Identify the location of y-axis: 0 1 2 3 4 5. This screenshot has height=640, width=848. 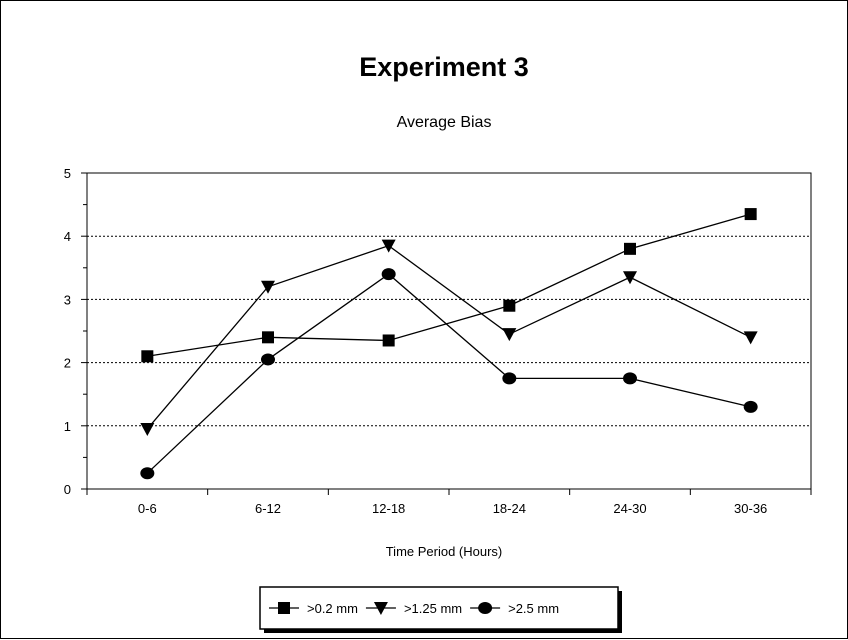
(75, 331).